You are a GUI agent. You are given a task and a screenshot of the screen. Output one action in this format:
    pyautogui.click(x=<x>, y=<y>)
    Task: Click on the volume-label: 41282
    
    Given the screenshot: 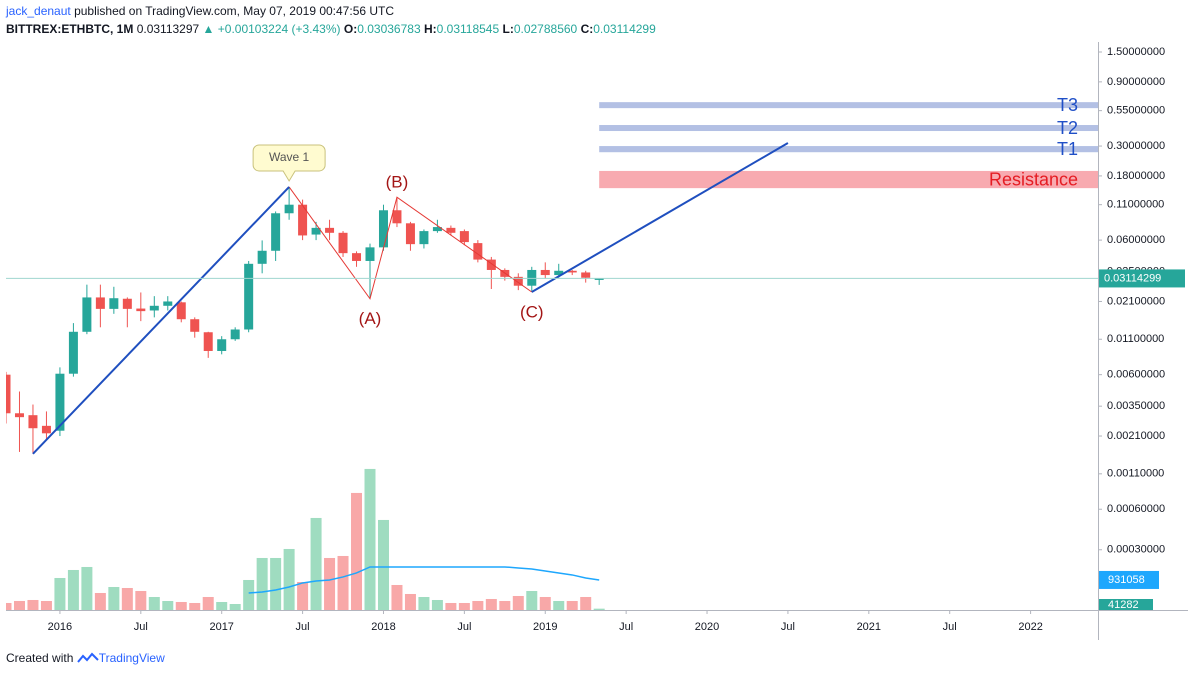 What is the action you would take?
    pyautogui.click(x=1123, y=605)
    